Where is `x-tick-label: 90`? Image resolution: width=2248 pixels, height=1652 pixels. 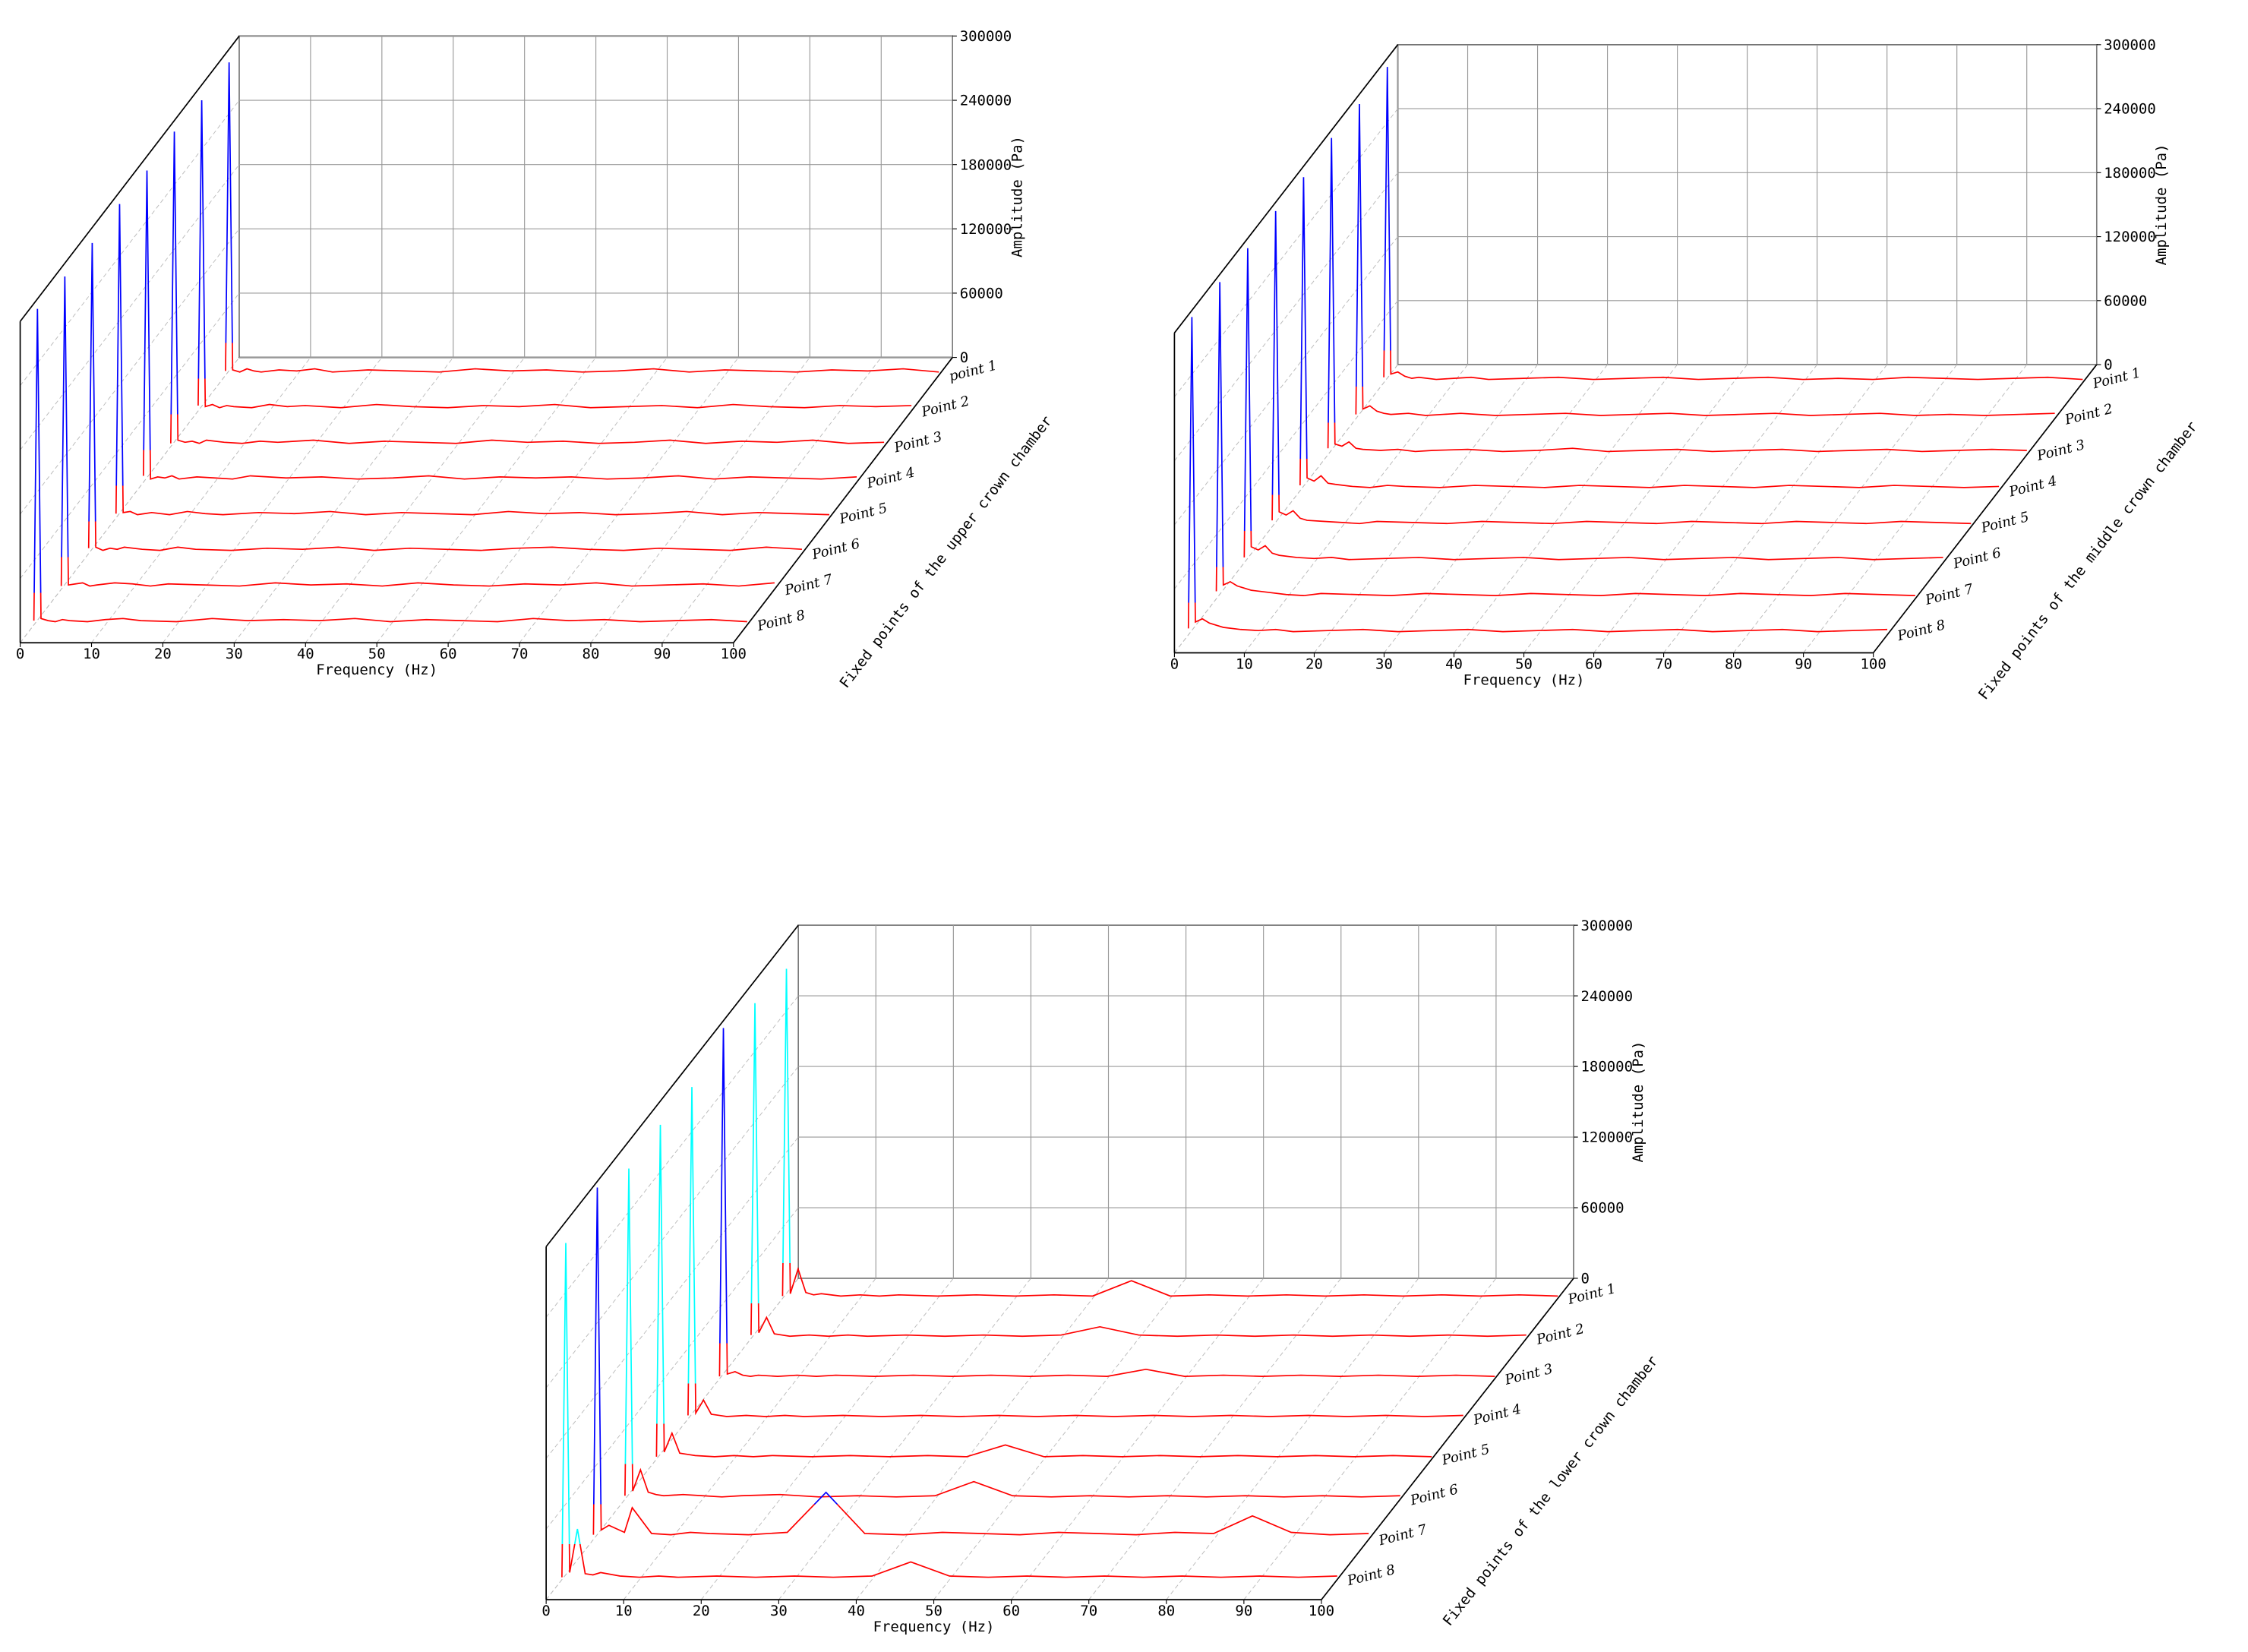 x-tick-label: 90 is located at coordinates (662, 654).